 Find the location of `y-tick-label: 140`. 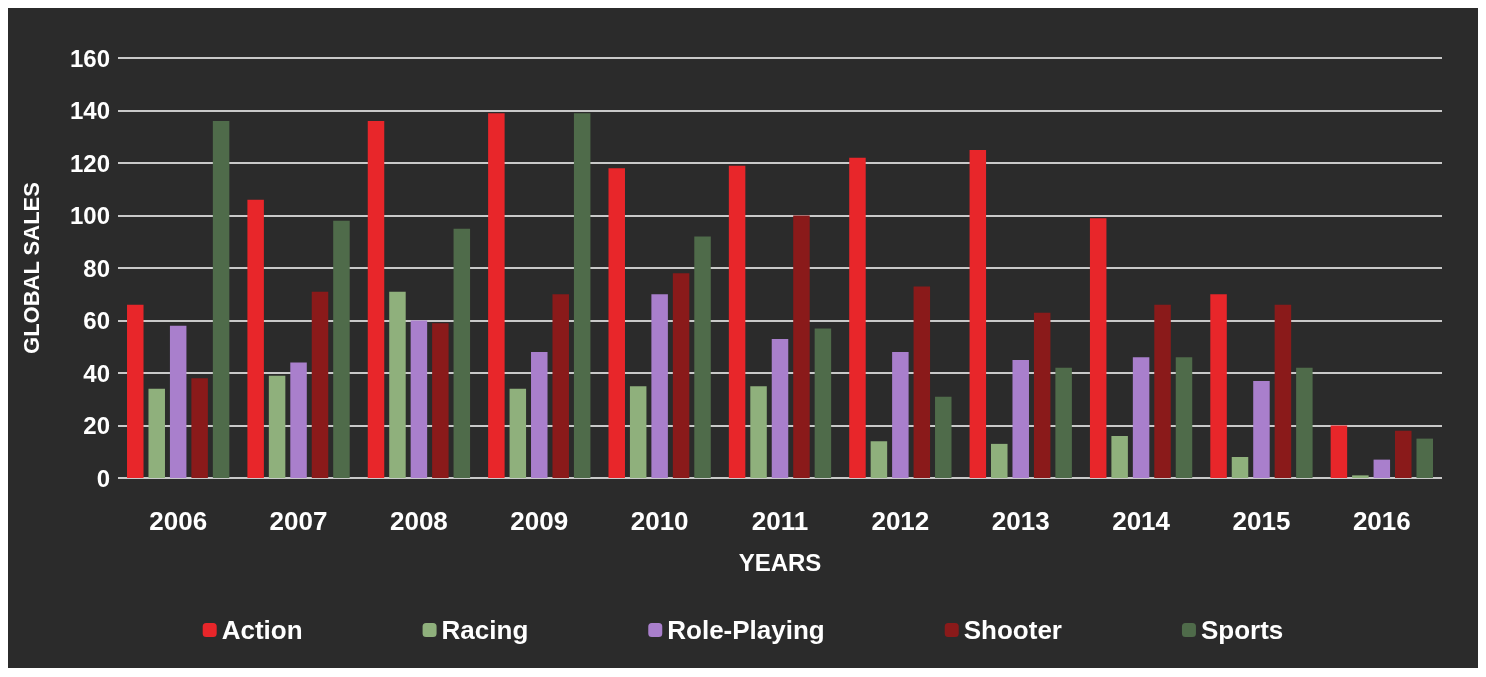

y-tick-label: 140 is located at coordinates (89, 110).